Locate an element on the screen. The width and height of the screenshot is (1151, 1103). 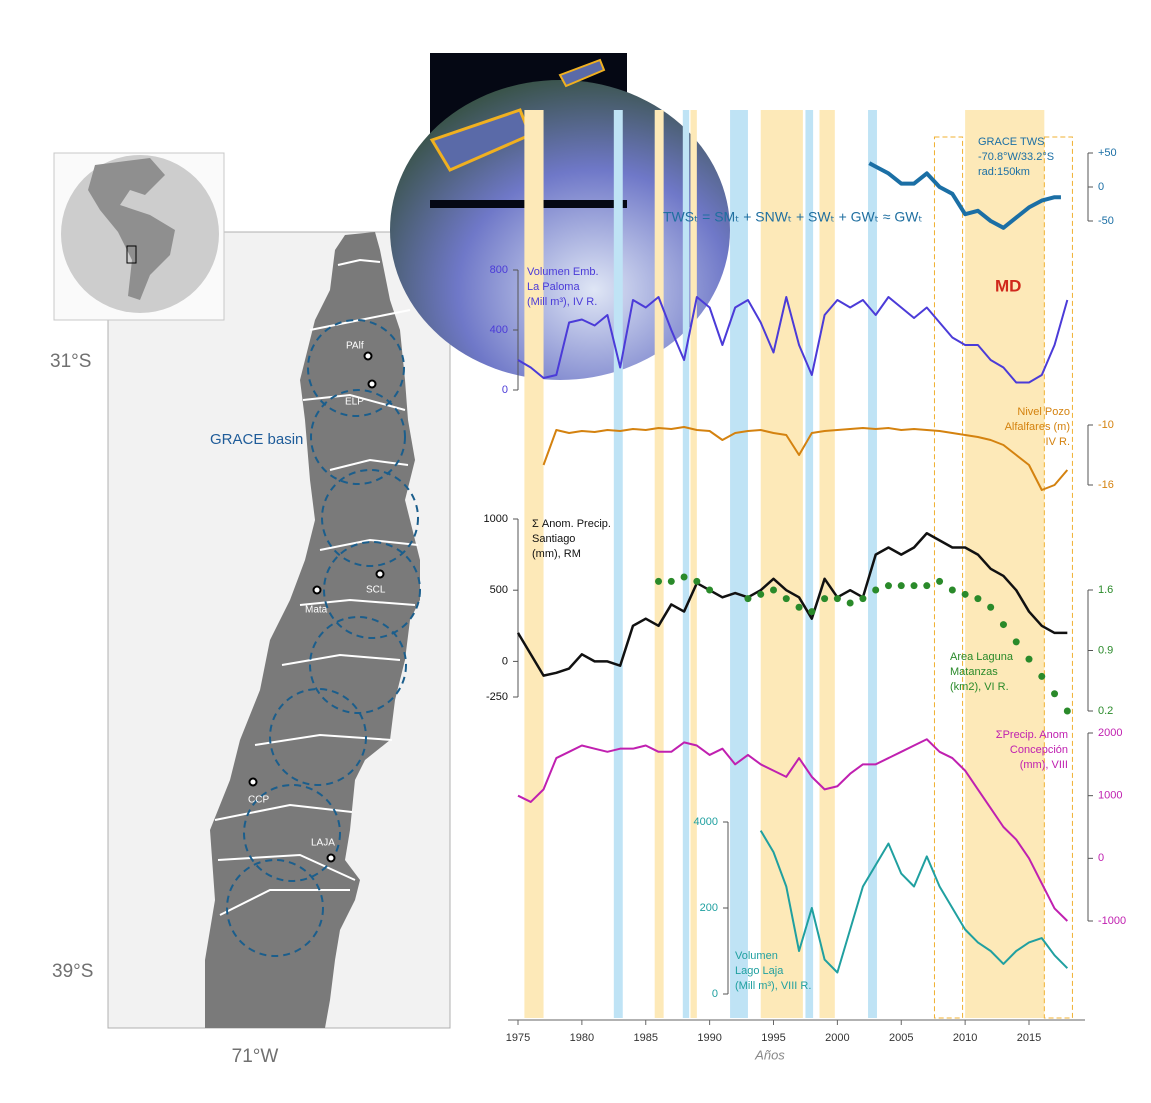
panel-label: Santiago is located at coordinates (553, 539).